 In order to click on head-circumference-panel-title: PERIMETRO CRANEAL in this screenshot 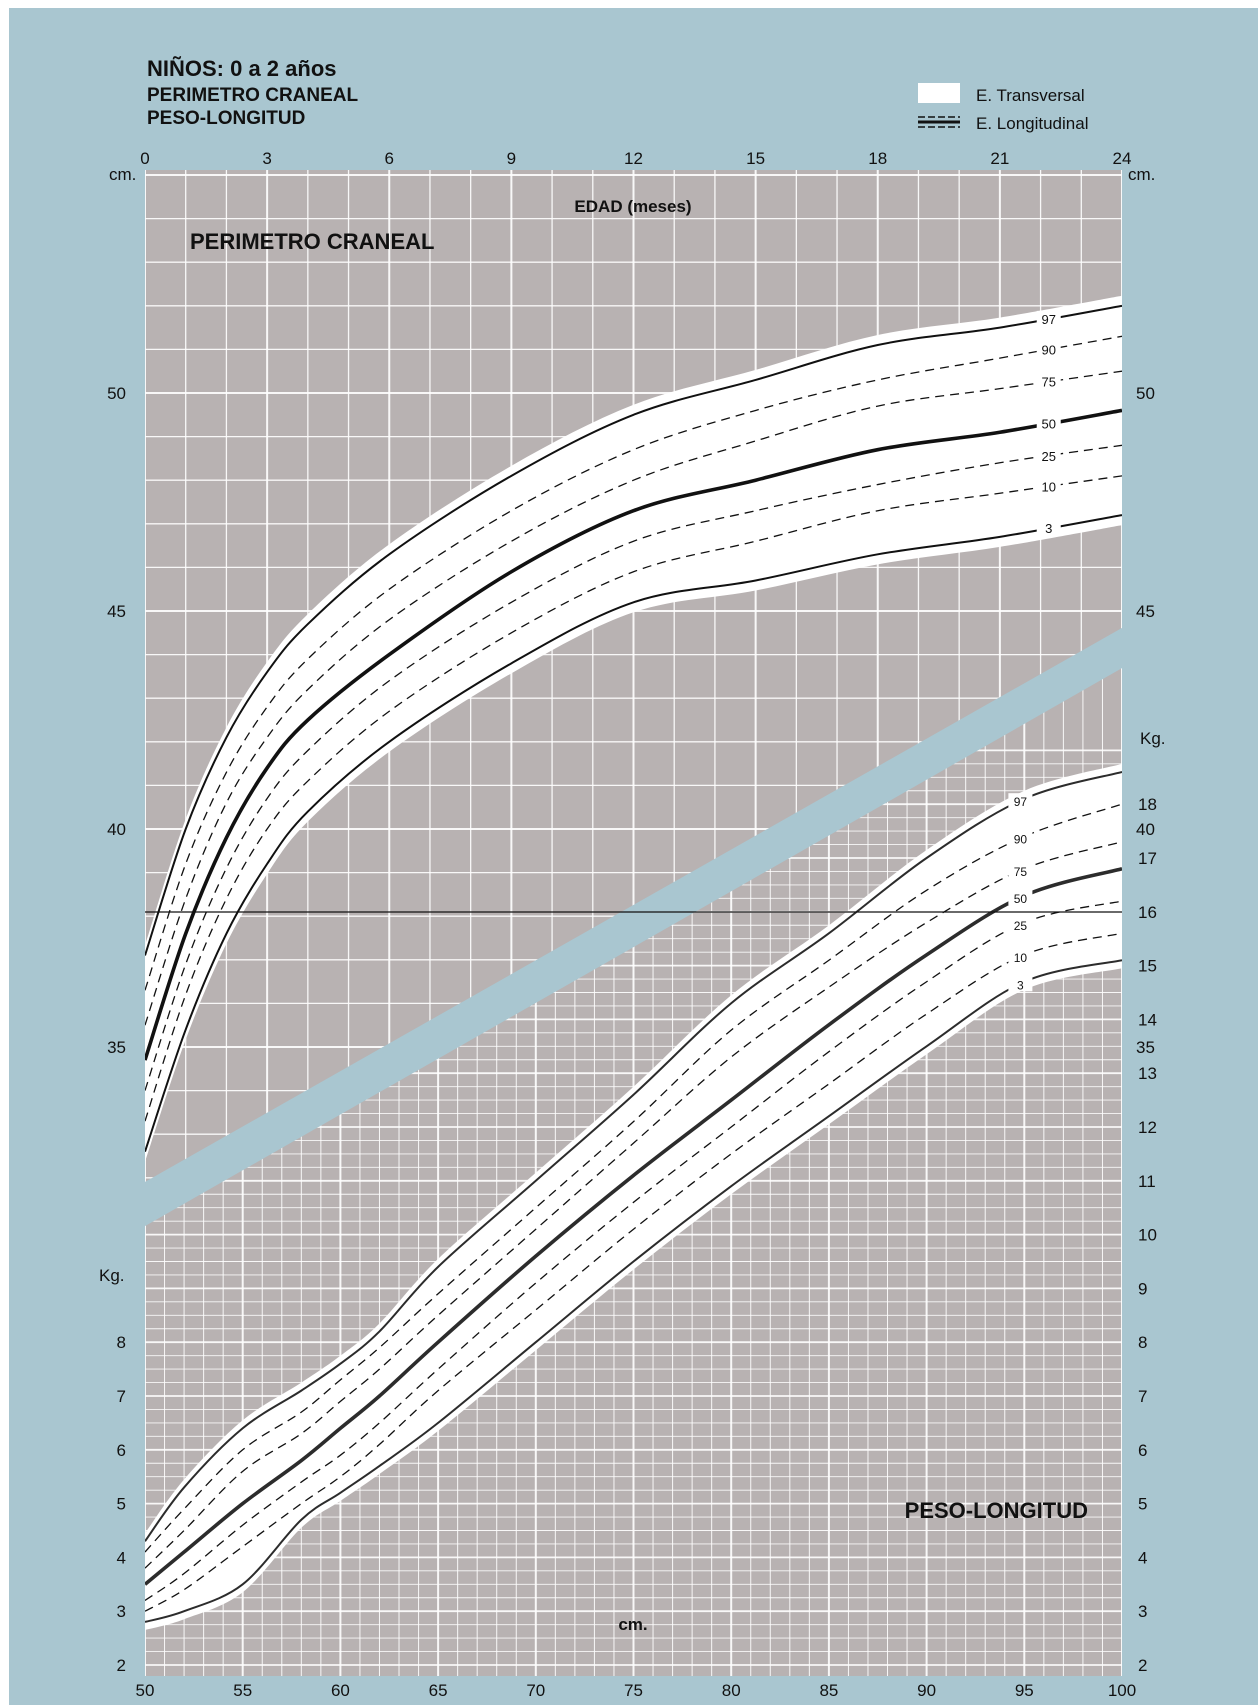, I will do `click(312, 241)`.